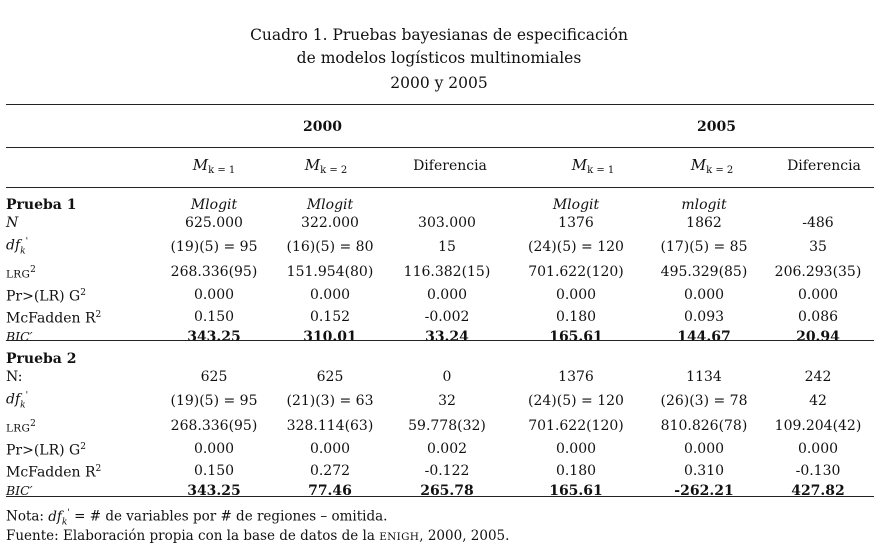 Image resolution: width=878 pixels, height=551 pixels. I want to click on cell: 116.382(15), so click(447, 272).